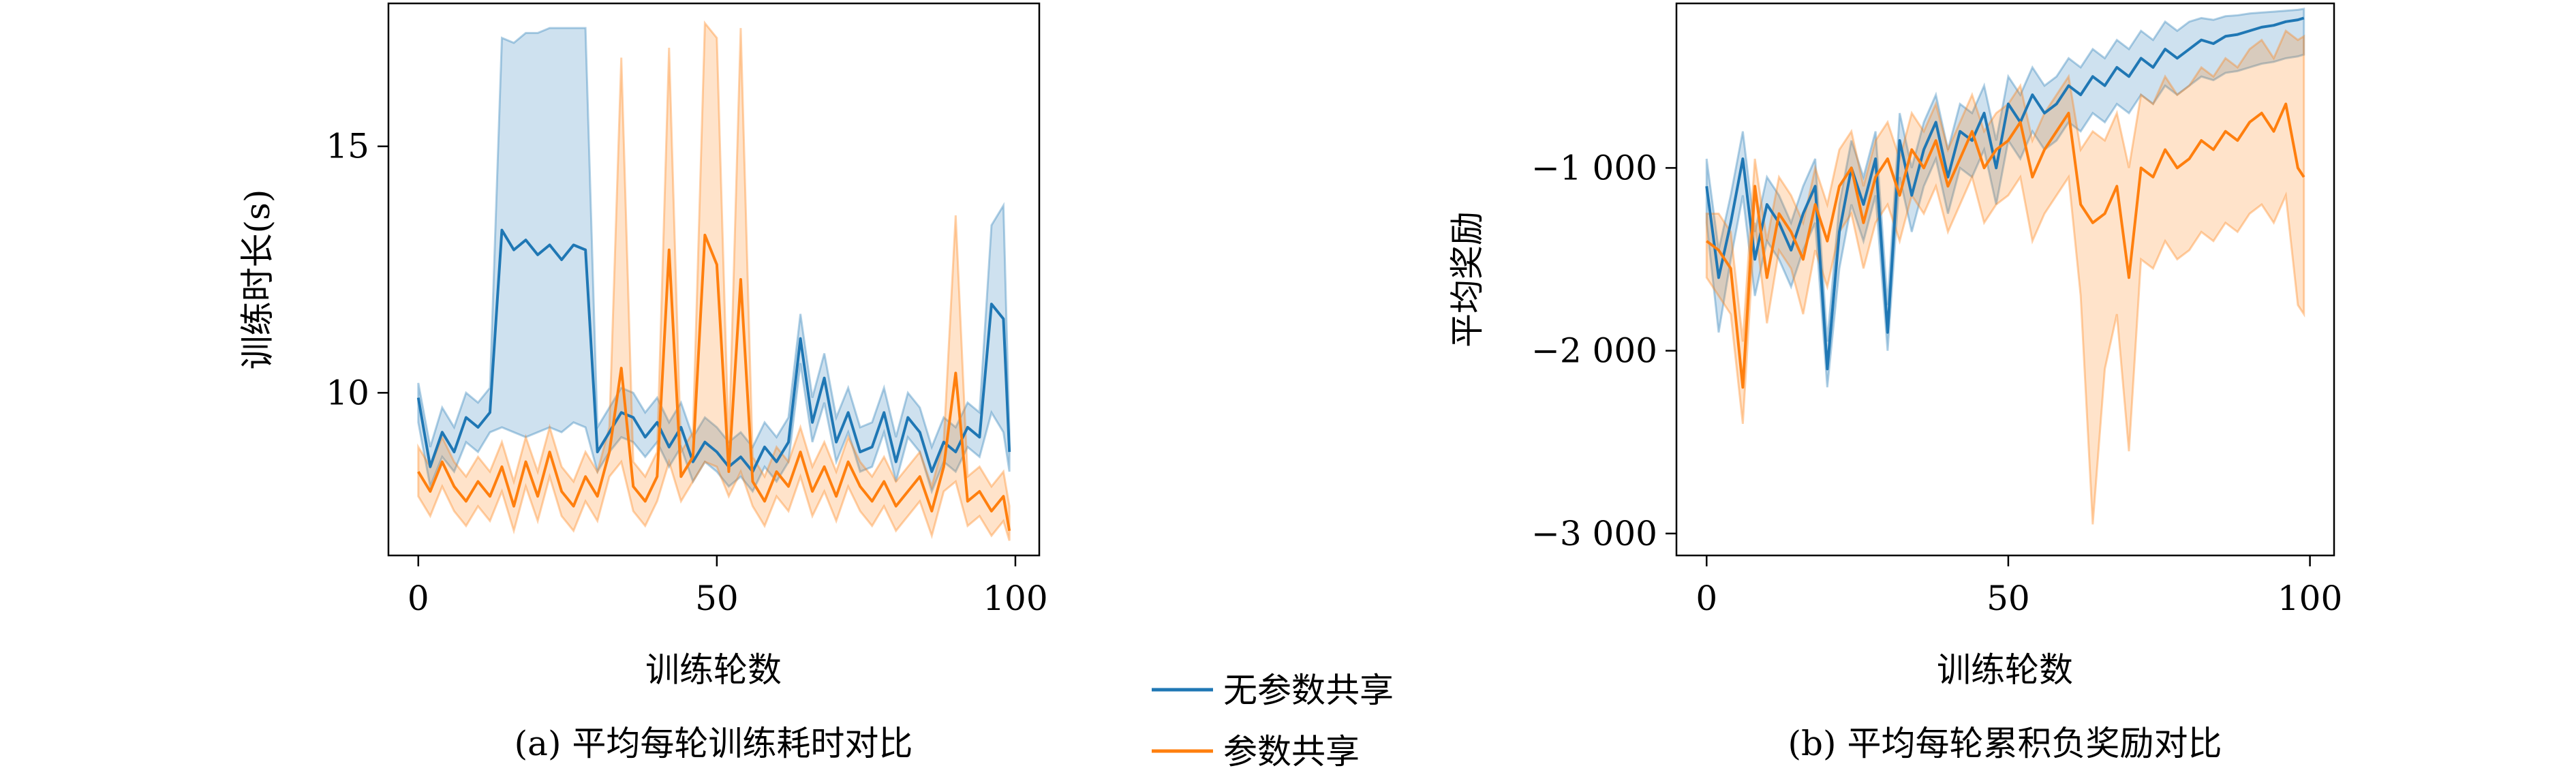 This screenshot has width=2576, height=779. What do you see at coordinates (1291, 752) in the screenshot?
I see `legend-label-sharing: 参数共享` at bounding box center [1291, 752].